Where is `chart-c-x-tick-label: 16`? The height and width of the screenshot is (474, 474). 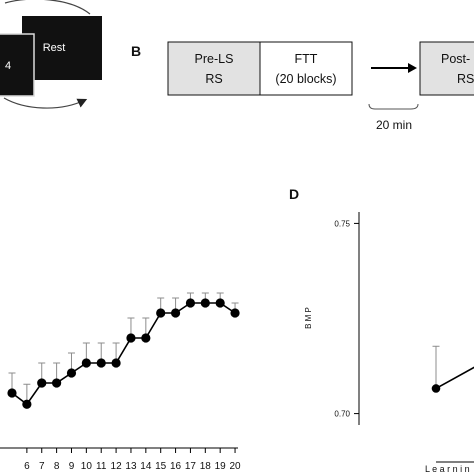
chart-c-x-tick-label: 16 is located at coordinates (176, 466).